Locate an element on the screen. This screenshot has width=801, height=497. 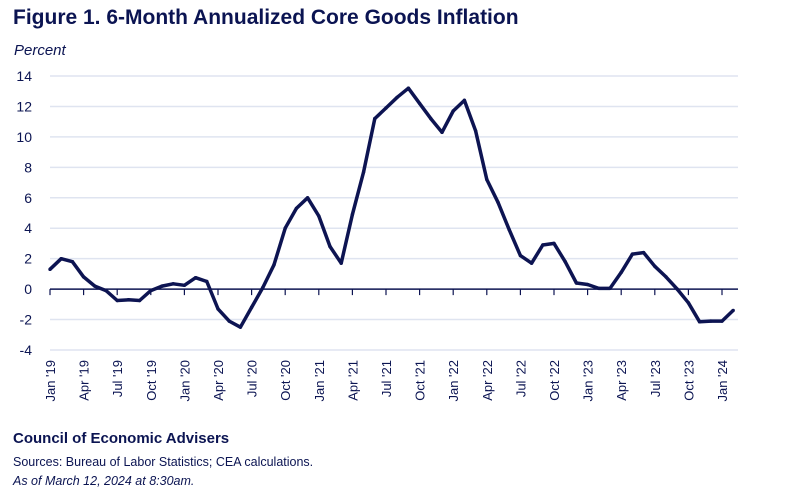
x-tick-label: Oct '20 is located at coordinates (285, 380).